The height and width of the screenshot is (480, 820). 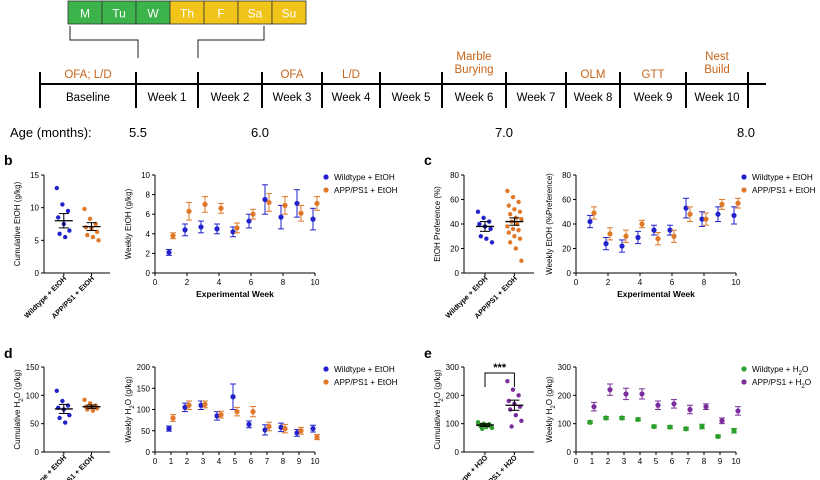 What do you see at coordinates (454, 200) in the screenshot?
I see `y-tick-label: 60` at bounding box center [454, 200].